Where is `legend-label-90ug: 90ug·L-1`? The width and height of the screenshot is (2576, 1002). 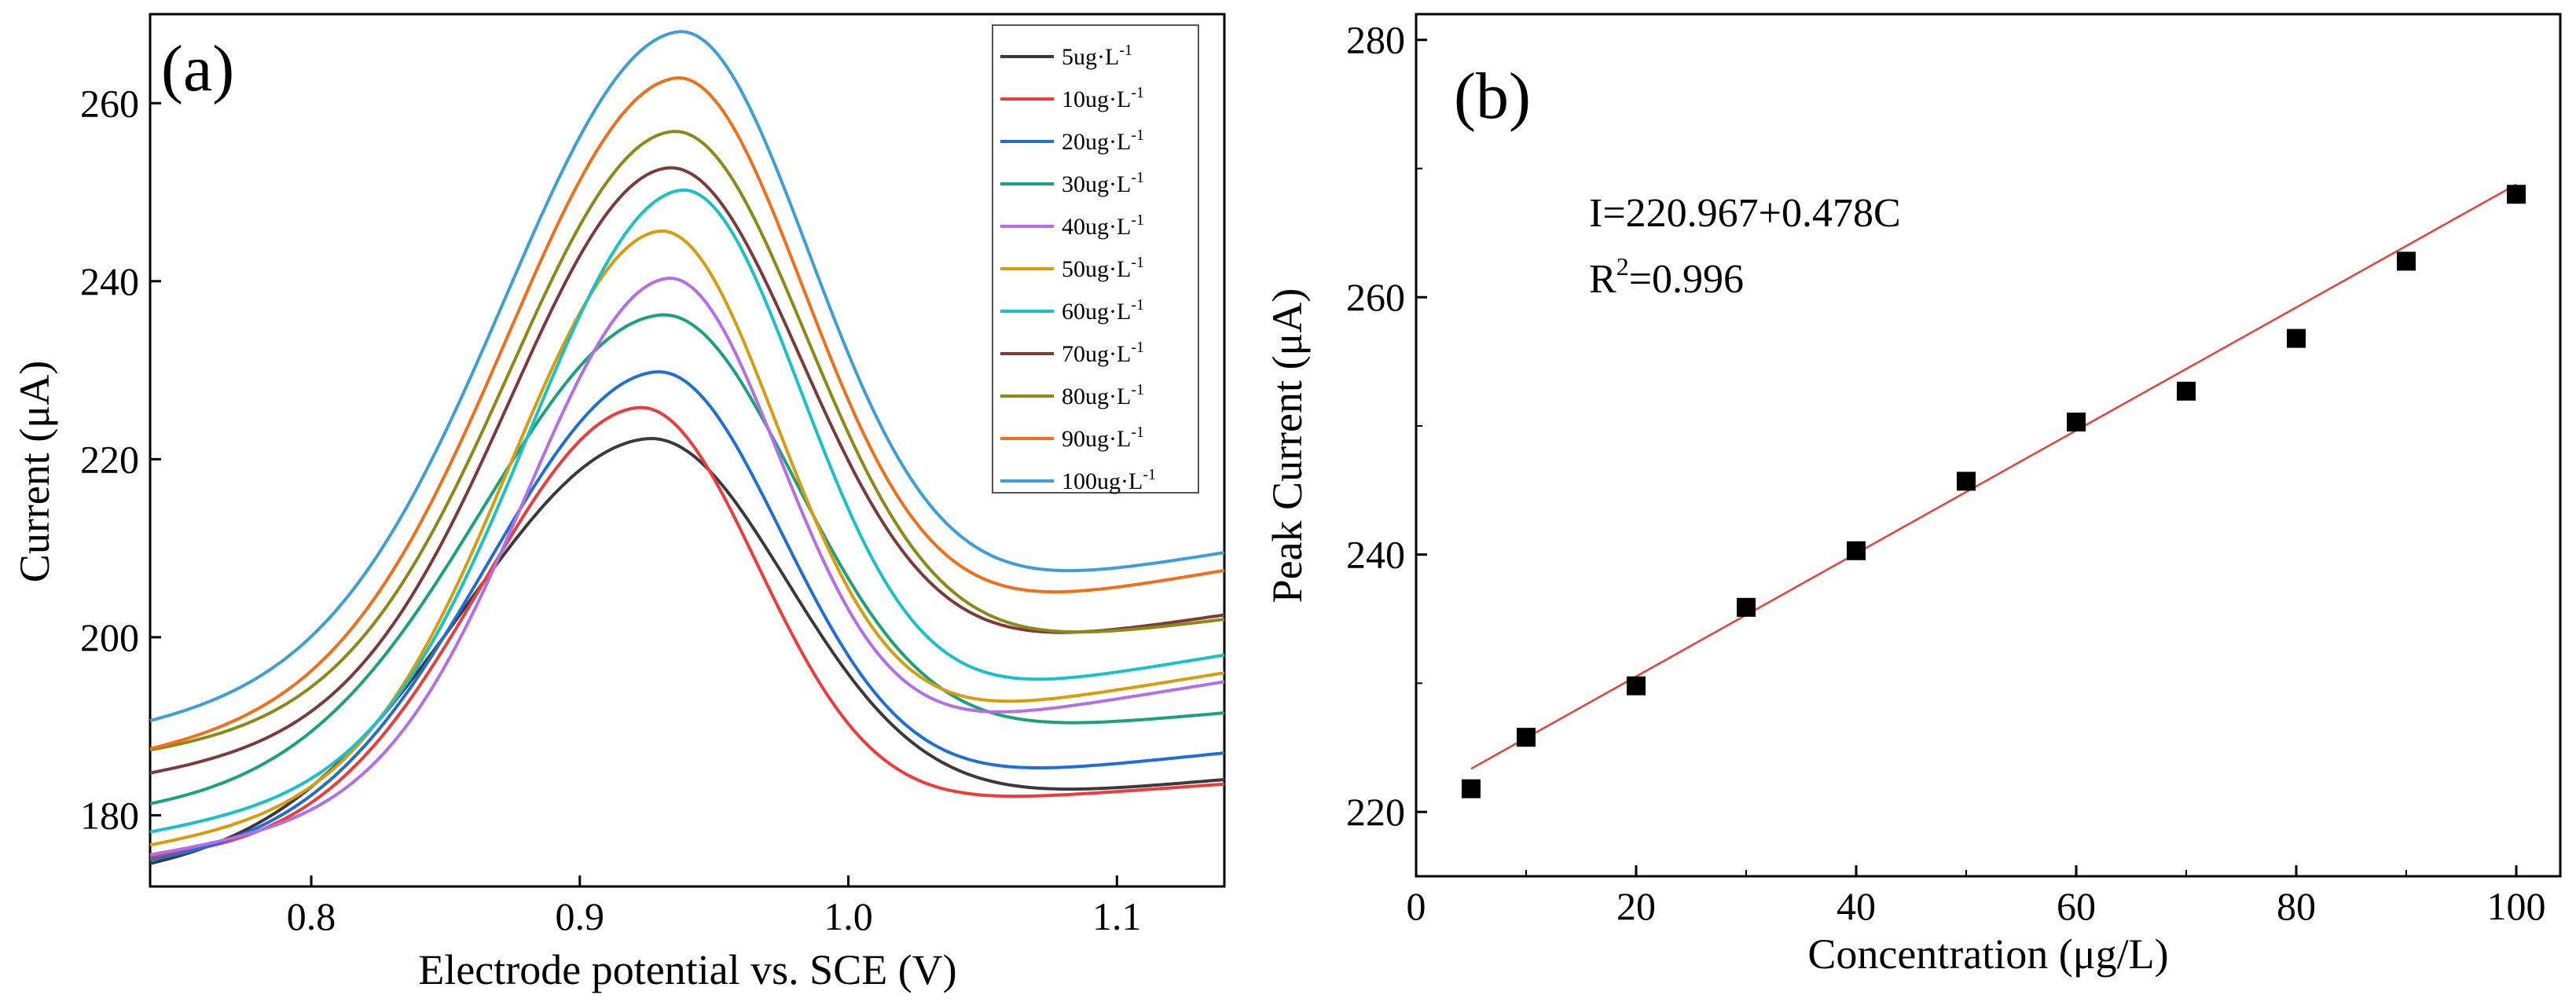 legend-label-90ug: 90ug·L-1 is located at coordinates (1103, 438).